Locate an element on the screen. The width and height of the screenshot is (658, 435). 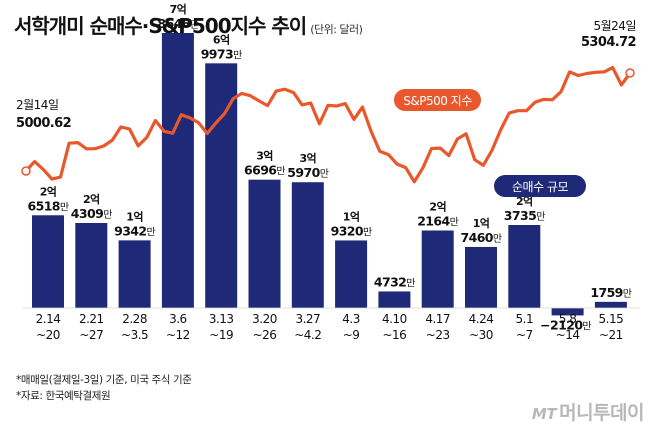
logo-mark: MT is located at coordinates (544, 414).